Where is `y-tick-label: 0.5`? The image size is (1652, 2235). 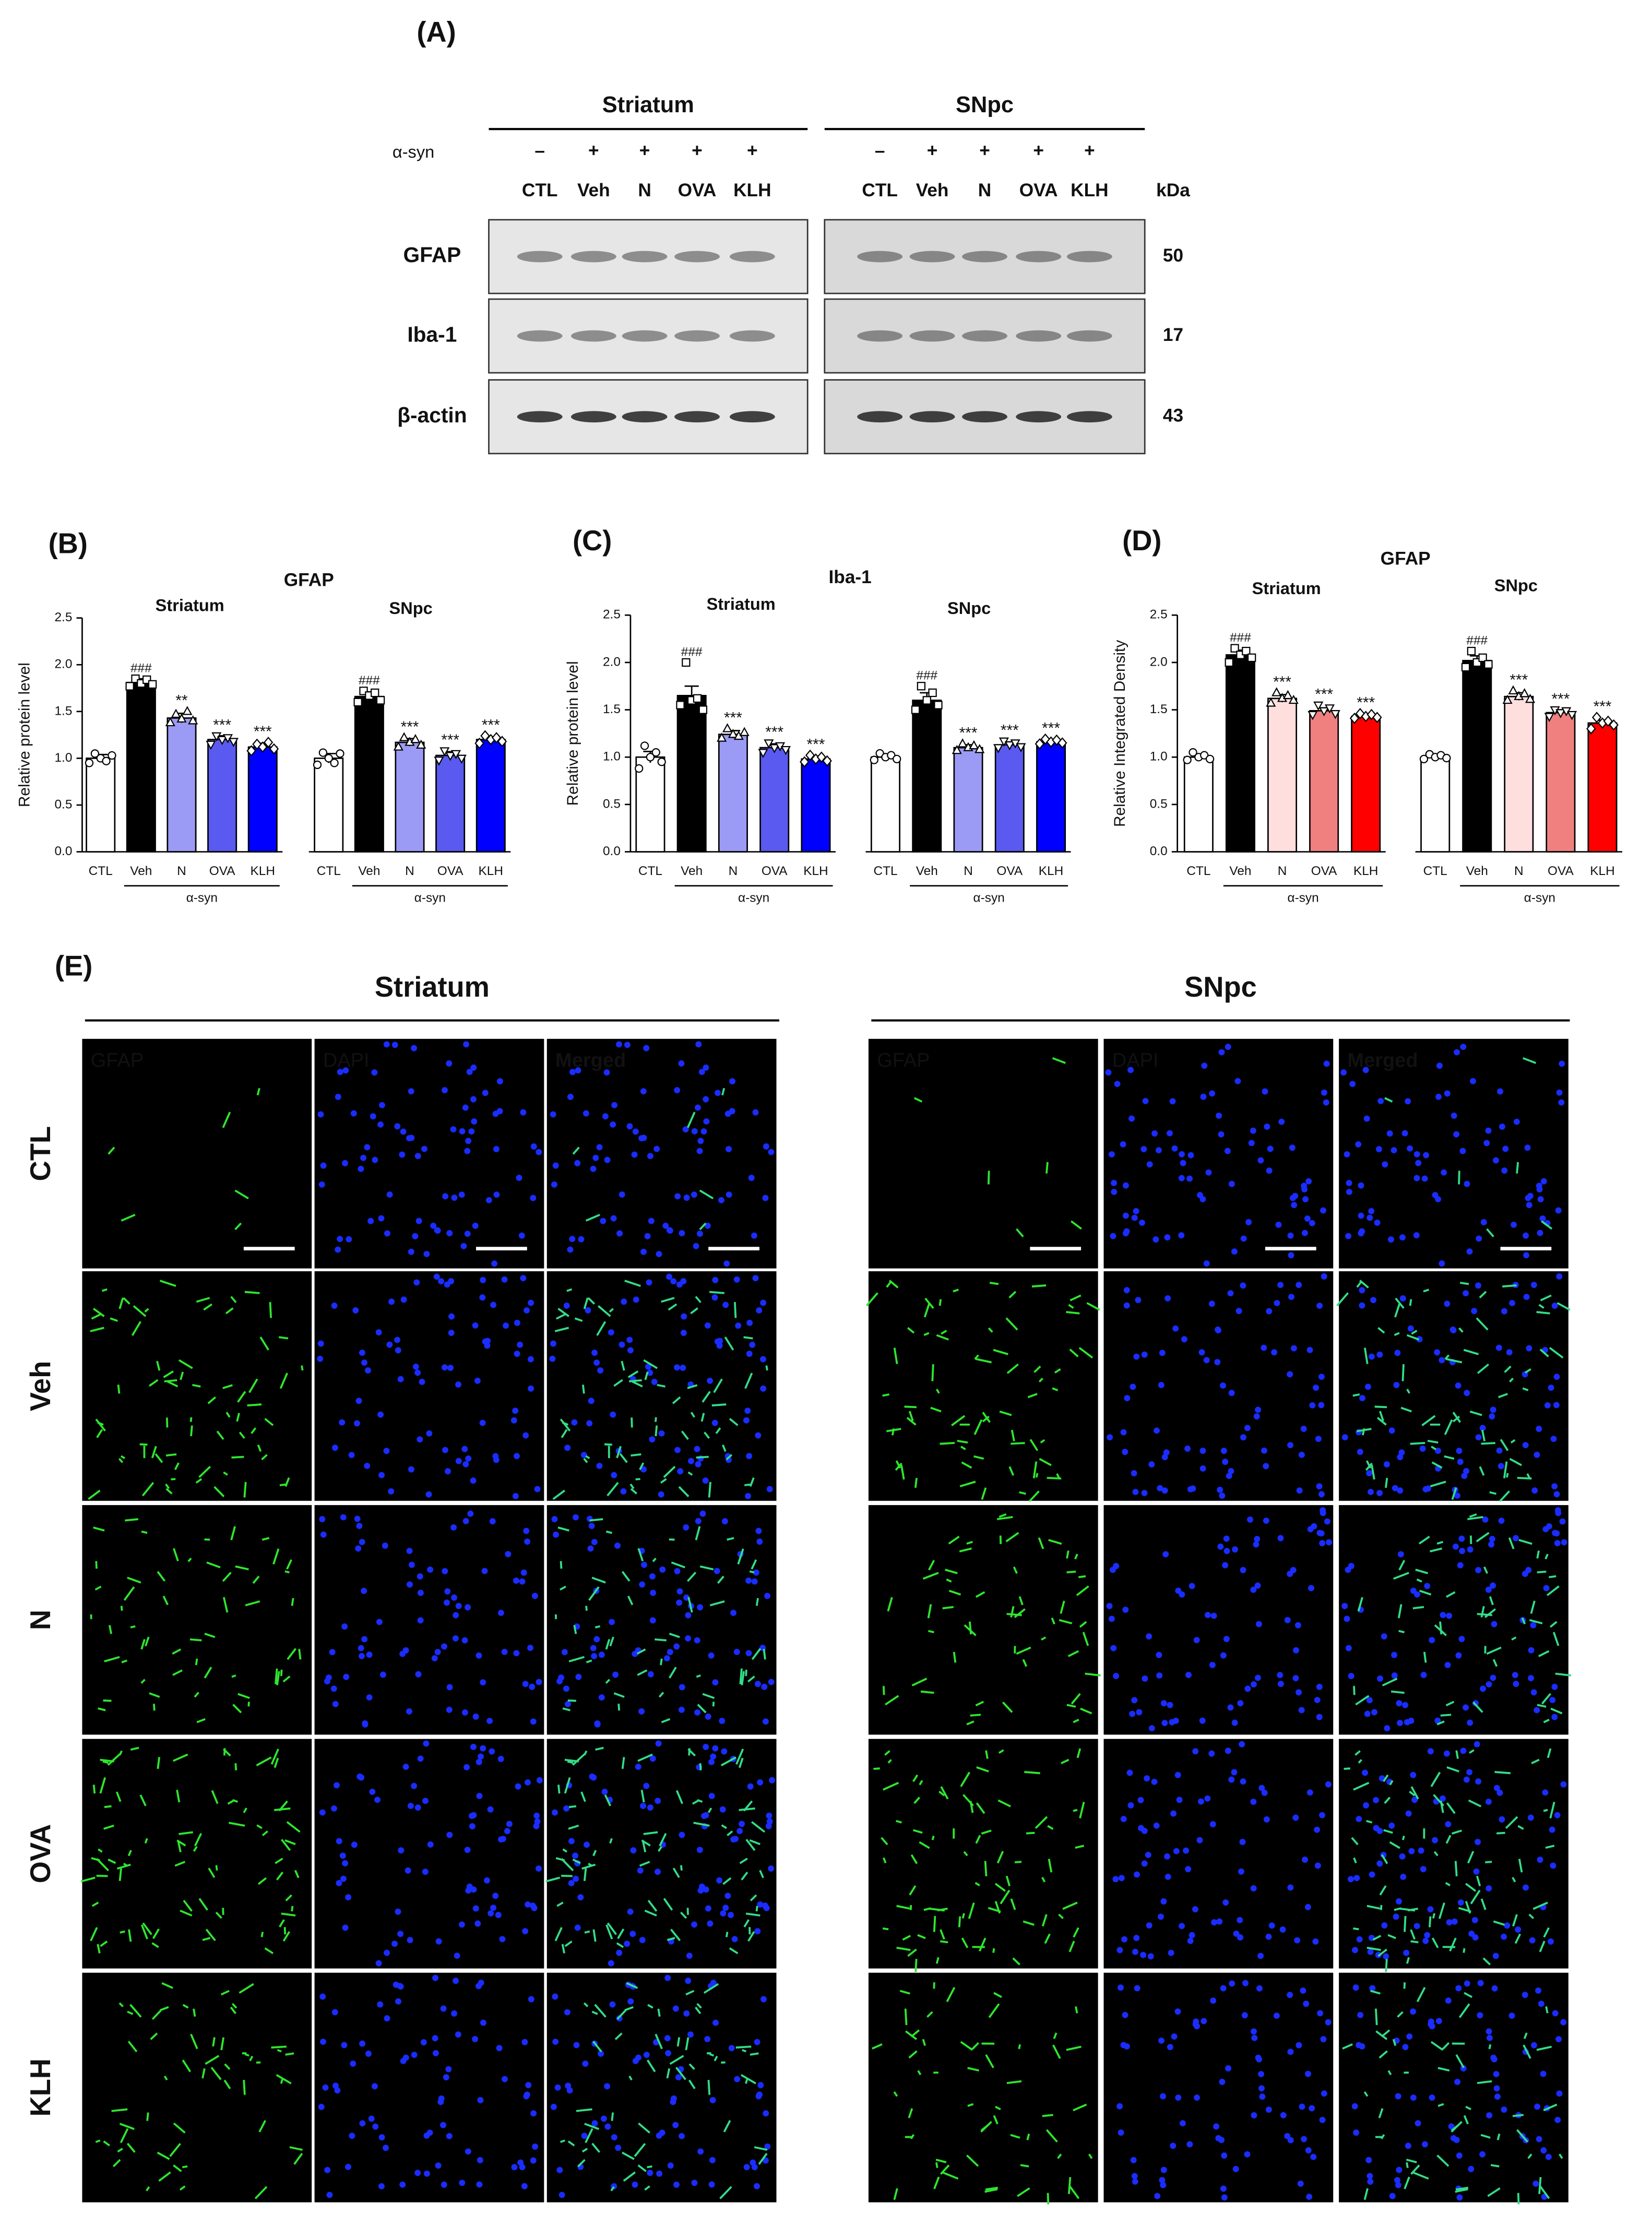
y-tick-label: 0.5 is located at coordinates (1159, 804).